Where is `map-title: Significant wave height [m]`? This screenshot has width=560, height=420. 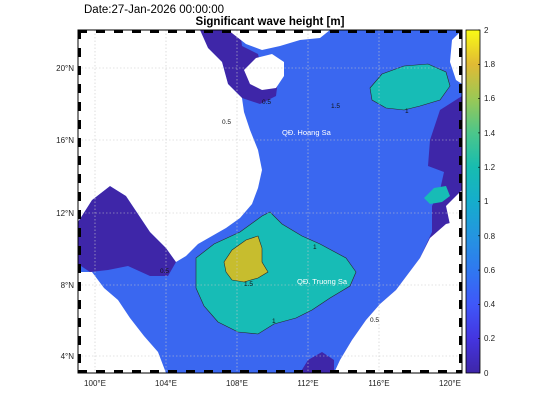
map-title: Significant wave height [m] is located at coordinates (270, 22).